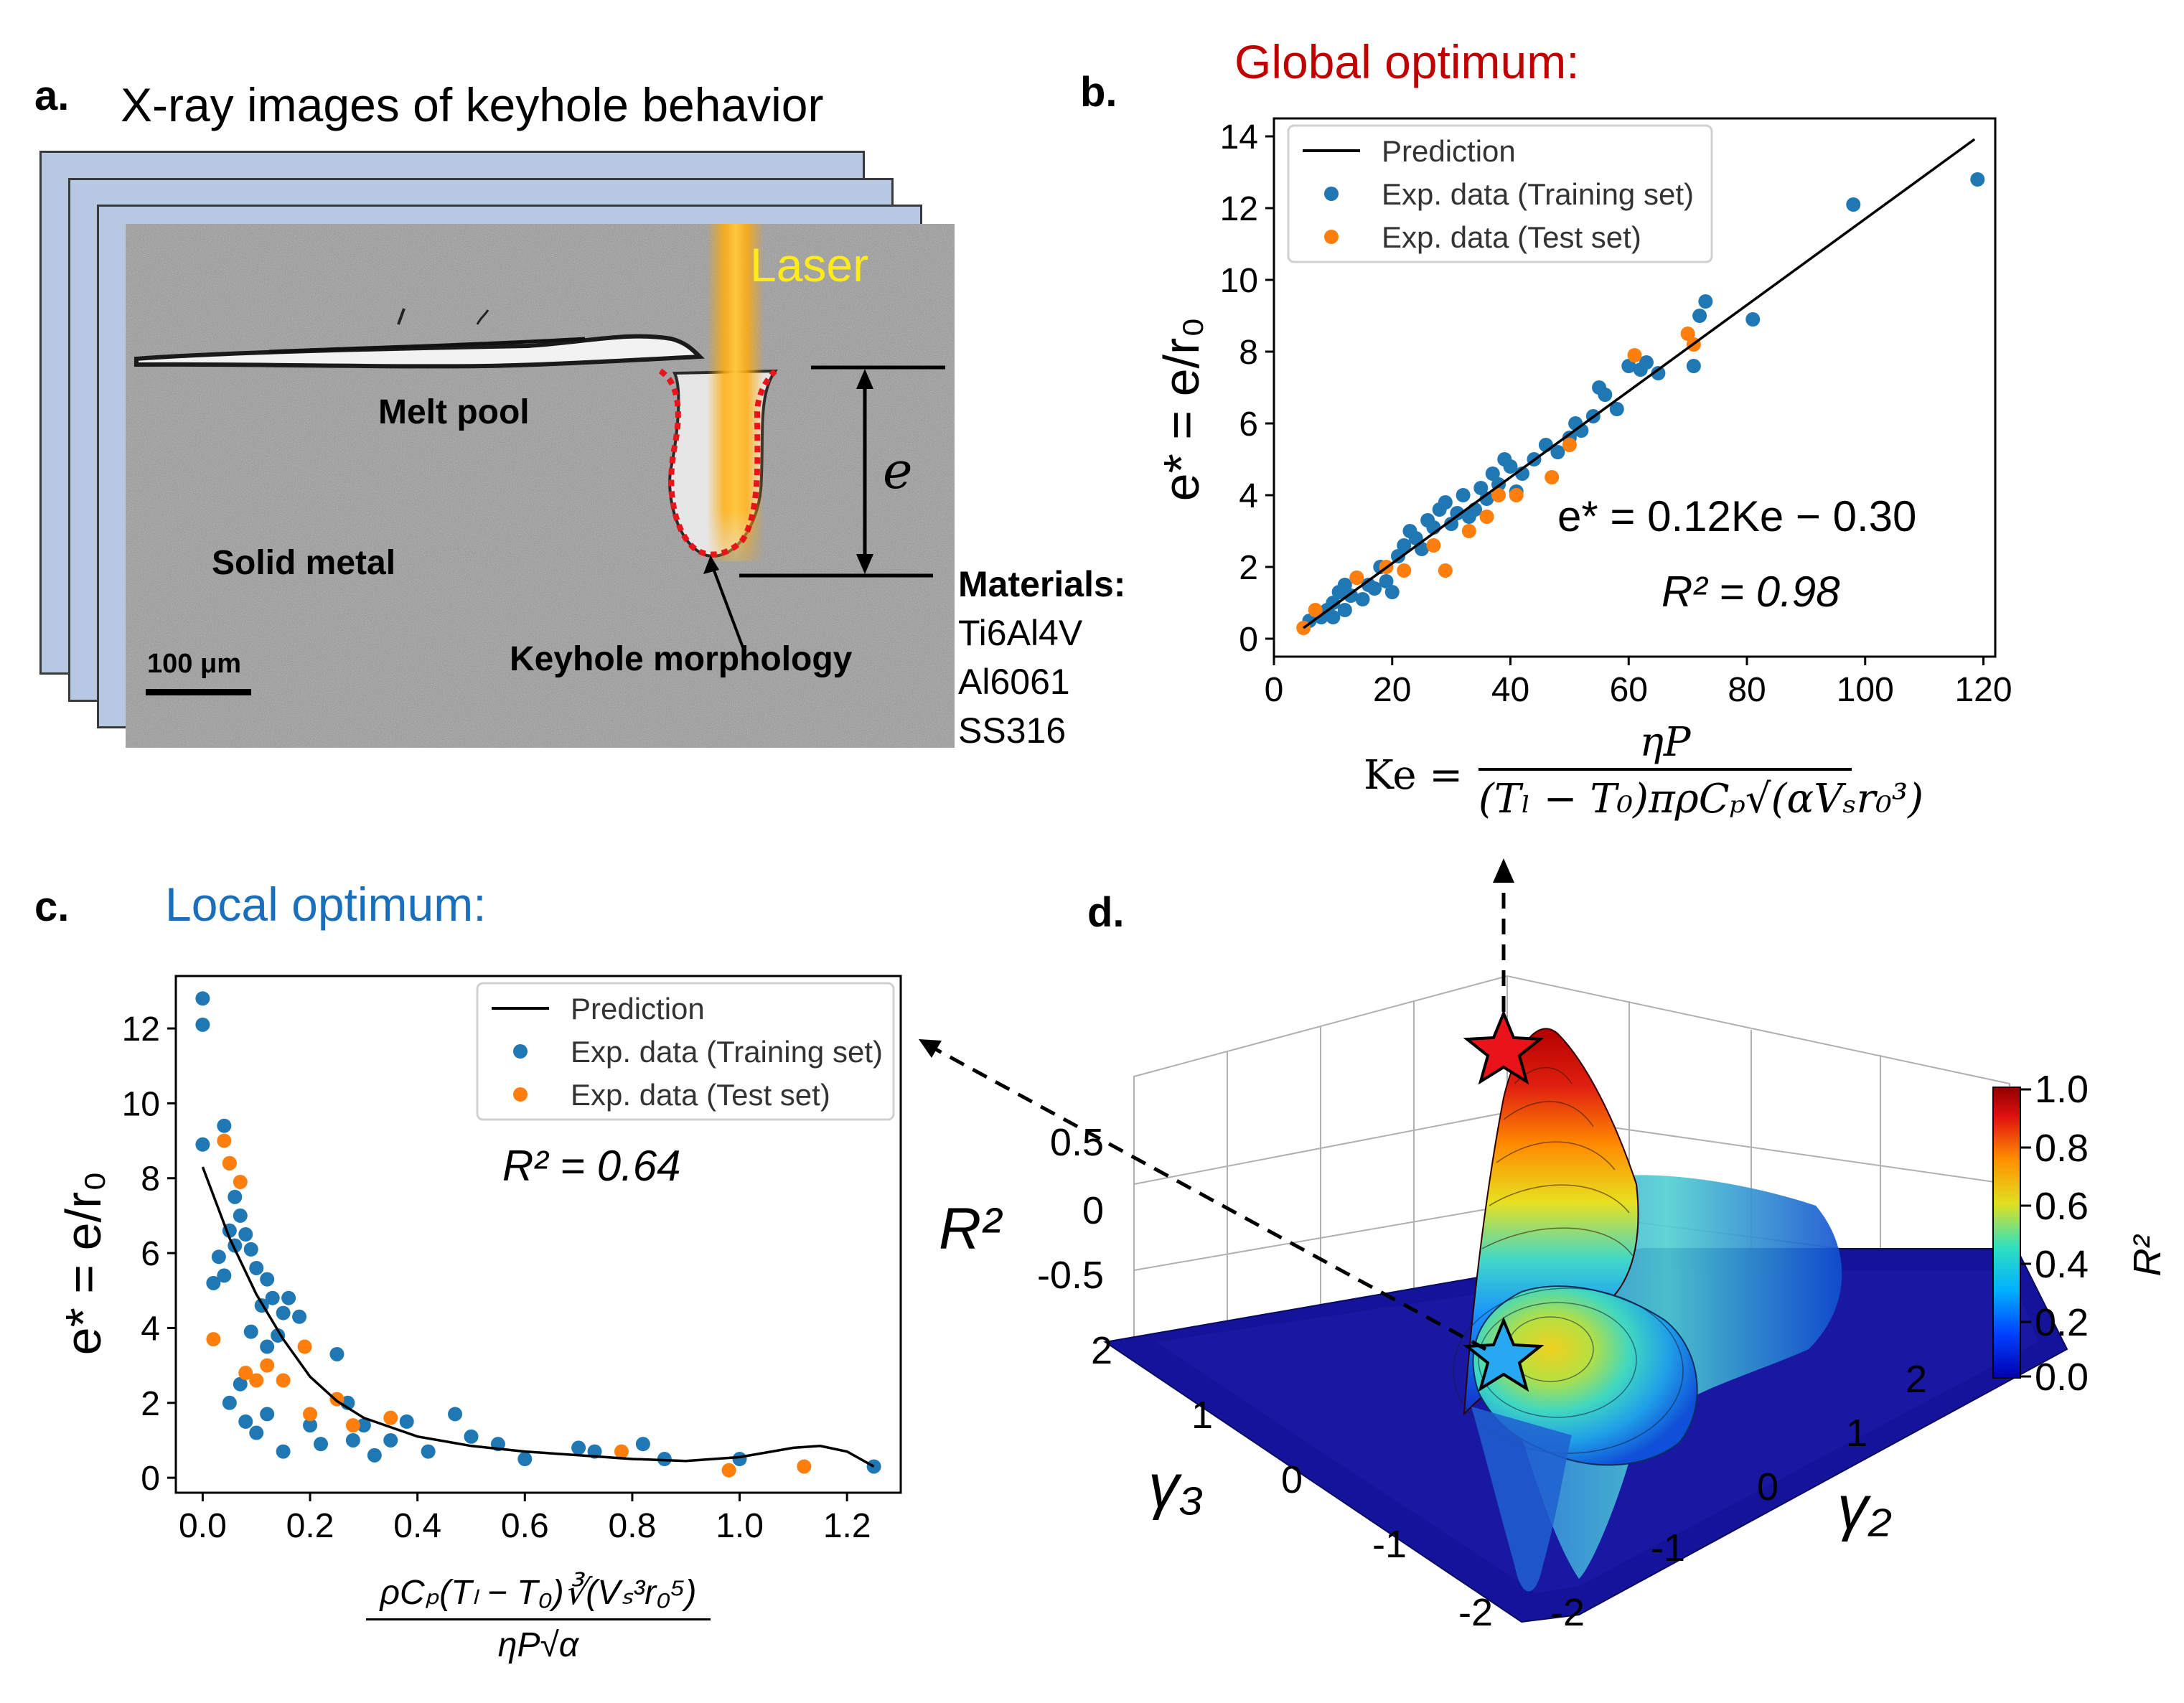  Describe the element at coordinates (150, 1329) in the screenshot. I see `y-tick-label: 4` at that location.